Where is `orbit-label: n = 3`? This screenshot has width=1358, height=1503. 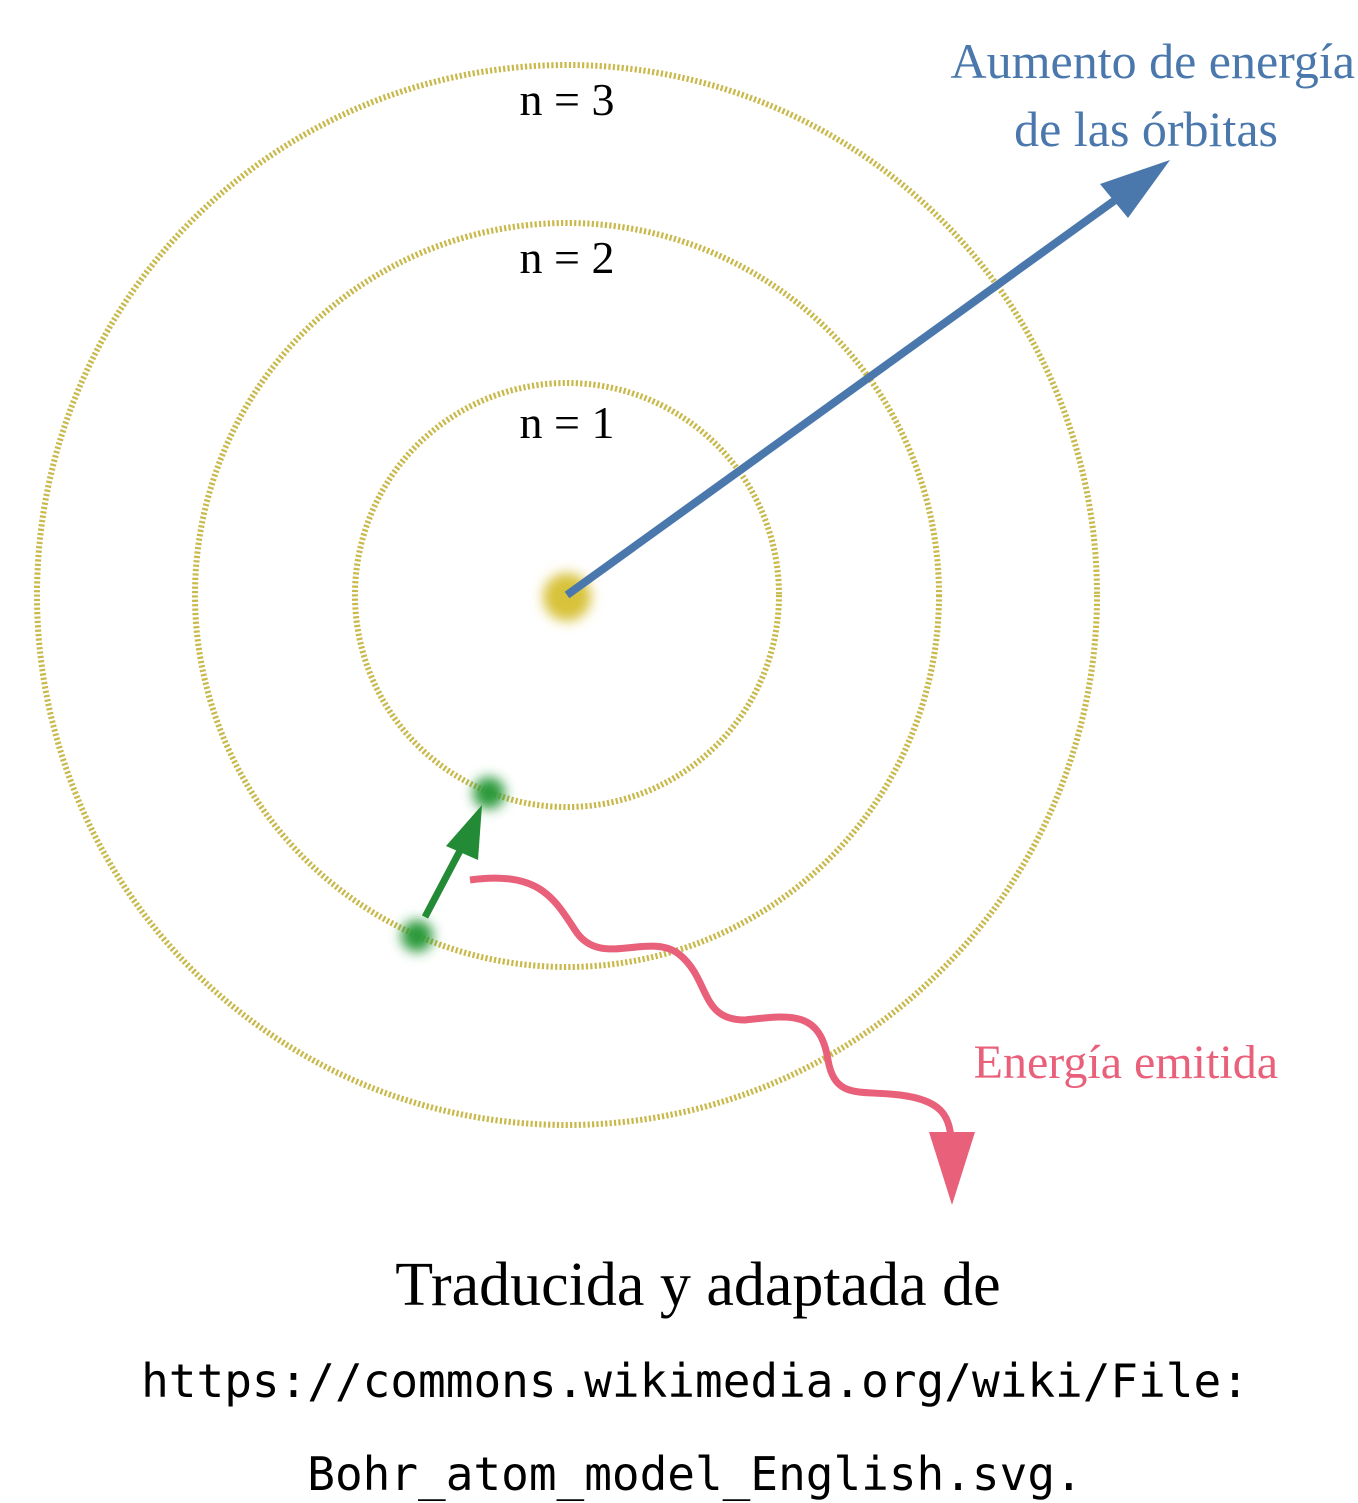 orbit-label: n = 3 is located at coordinates (567, 99).